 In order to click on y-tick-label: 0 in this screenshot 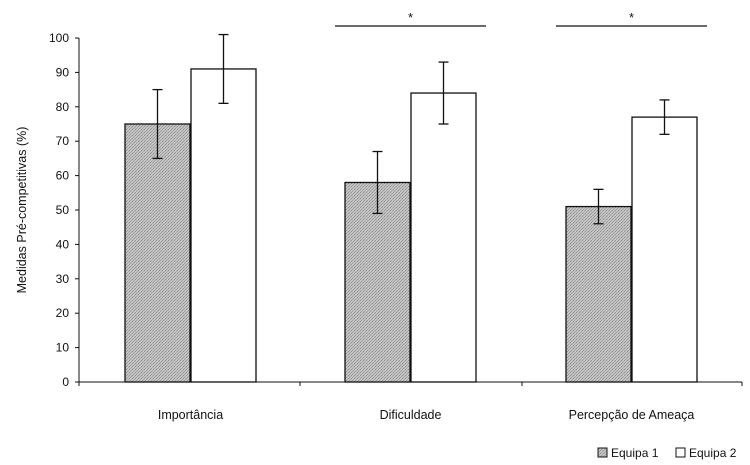, I will do `click(65, 382)`.